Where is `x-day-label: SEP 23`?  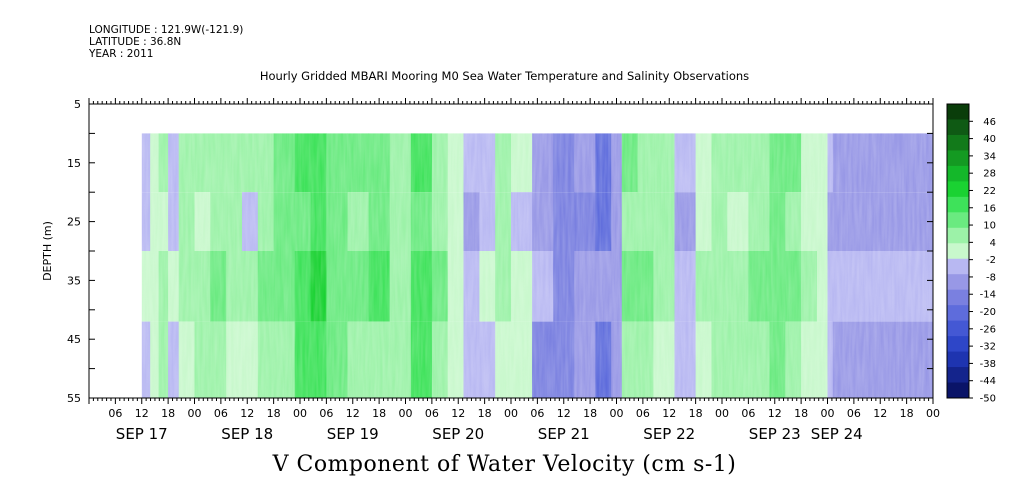
x-day-label: SEP 23 is located at coordinates (775, 434).